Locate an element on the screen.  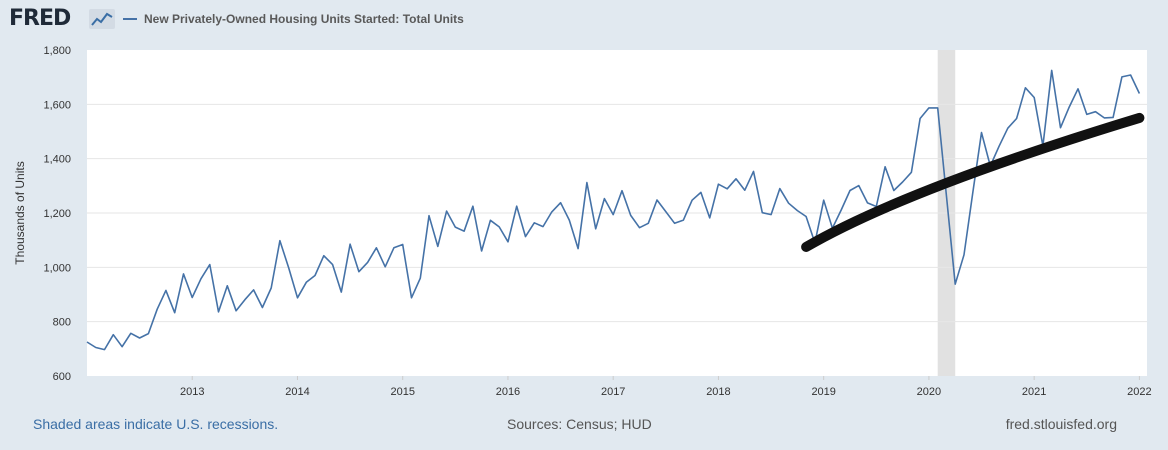
x-tick-label: 2015 is located at coordinates (402, 392).